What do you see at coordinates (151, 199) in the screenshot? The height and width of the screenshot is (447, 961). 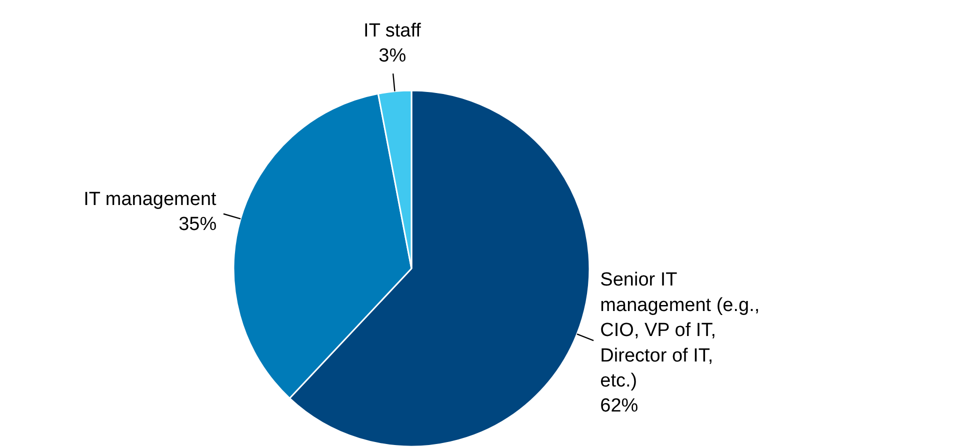 I see `slice-label: IT management` at bounding box center [151, 199].